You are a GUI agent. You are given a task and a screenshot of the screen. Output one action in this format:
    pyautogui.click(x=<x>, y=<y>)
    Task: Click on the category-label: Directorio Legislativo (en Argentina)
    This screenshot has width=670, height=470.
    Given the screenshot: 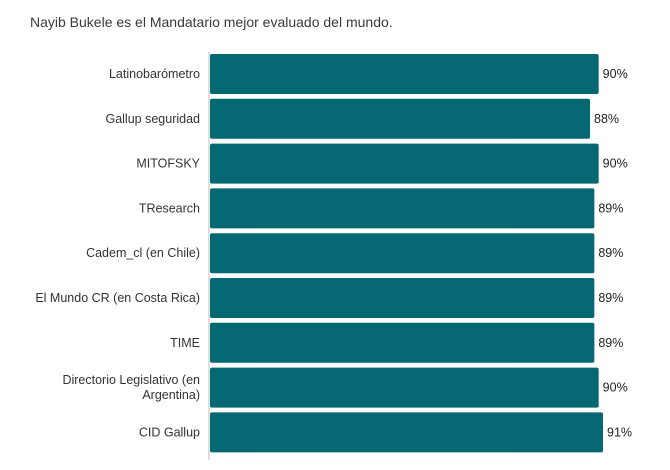 What is the action you would take?
    pyautogui.click(x=131, y=387)
    